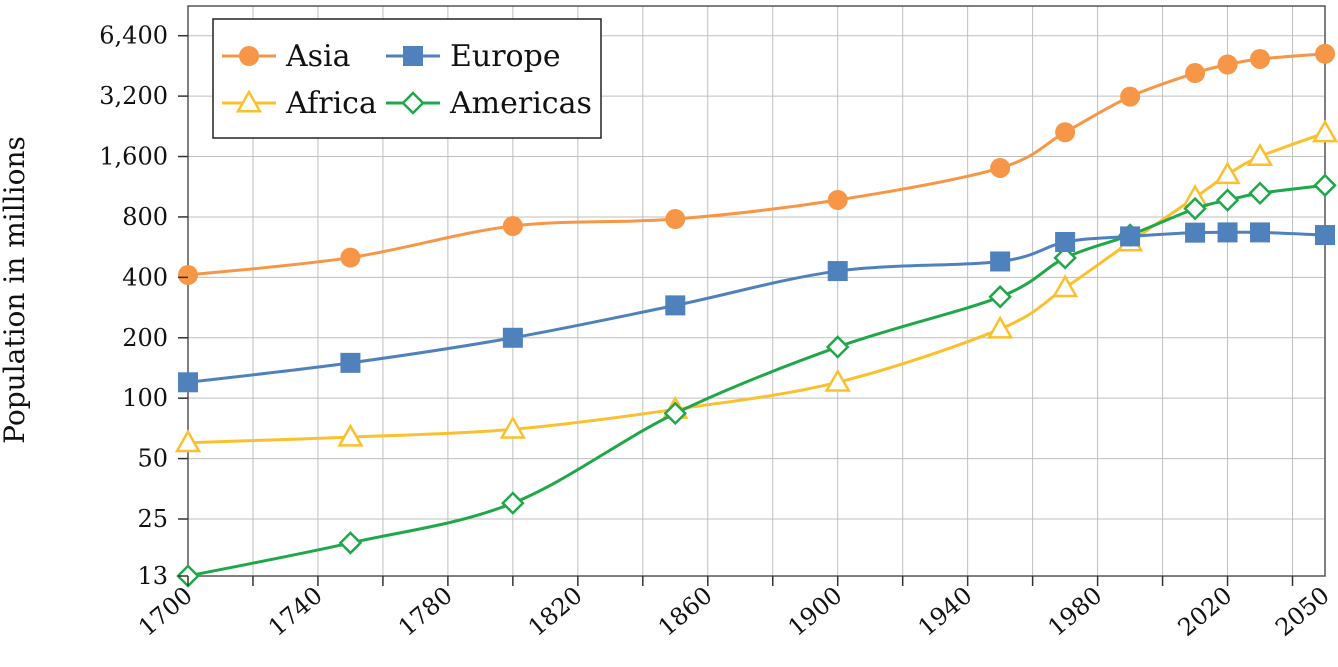  What do you see at coordinates (145, 338) in the screenshot?
I see `y-tick-label: 200` at bounding box center [145, 338].